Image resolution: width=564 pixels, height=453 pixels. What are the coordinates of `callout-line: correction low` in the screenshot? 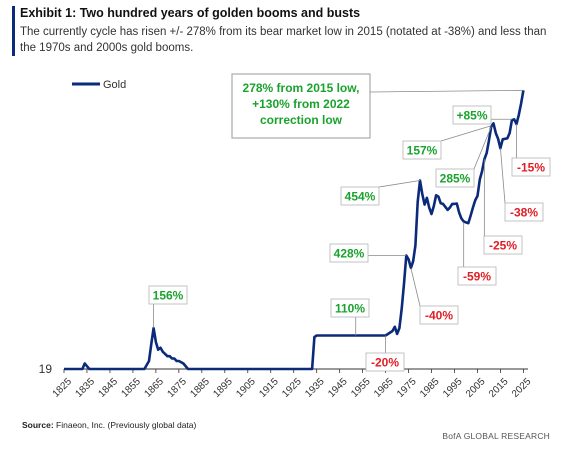 It's located at (301, 120).